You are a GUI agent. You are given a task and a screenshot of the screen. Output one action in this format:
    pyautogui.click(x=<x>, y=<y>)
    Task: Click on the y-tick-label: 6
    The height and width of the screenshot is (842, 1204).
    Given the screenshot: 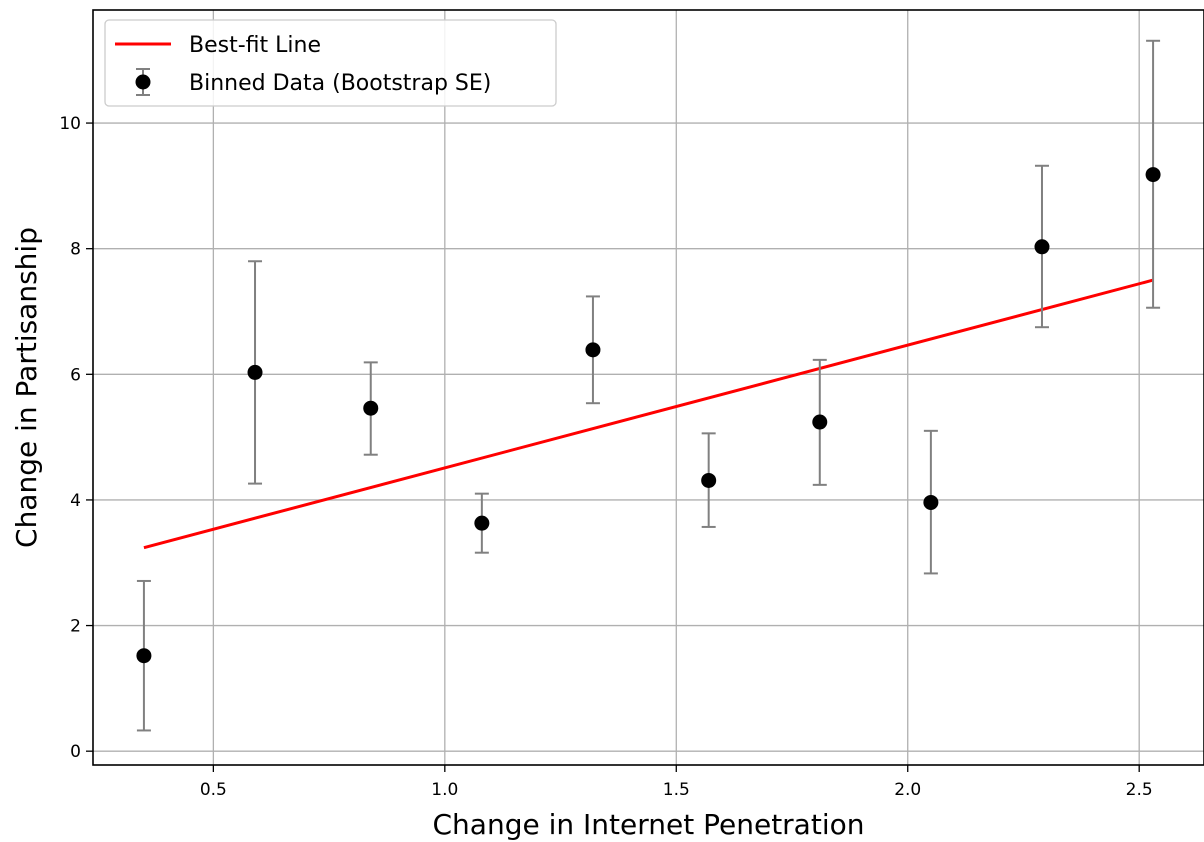 What is the action you would take?
    pyautogui.click(x=75, y=375)
    